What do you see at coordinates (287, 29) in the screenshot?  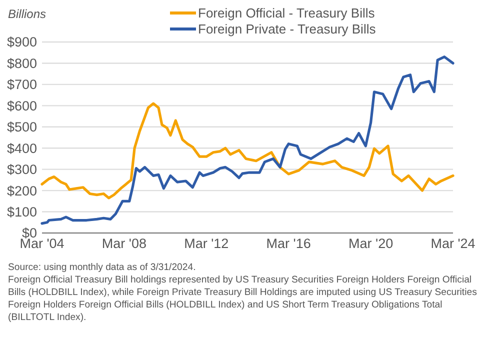 I see `legend-label: Foreign Private - Treasury Bills` at bounding box center [287, 29].